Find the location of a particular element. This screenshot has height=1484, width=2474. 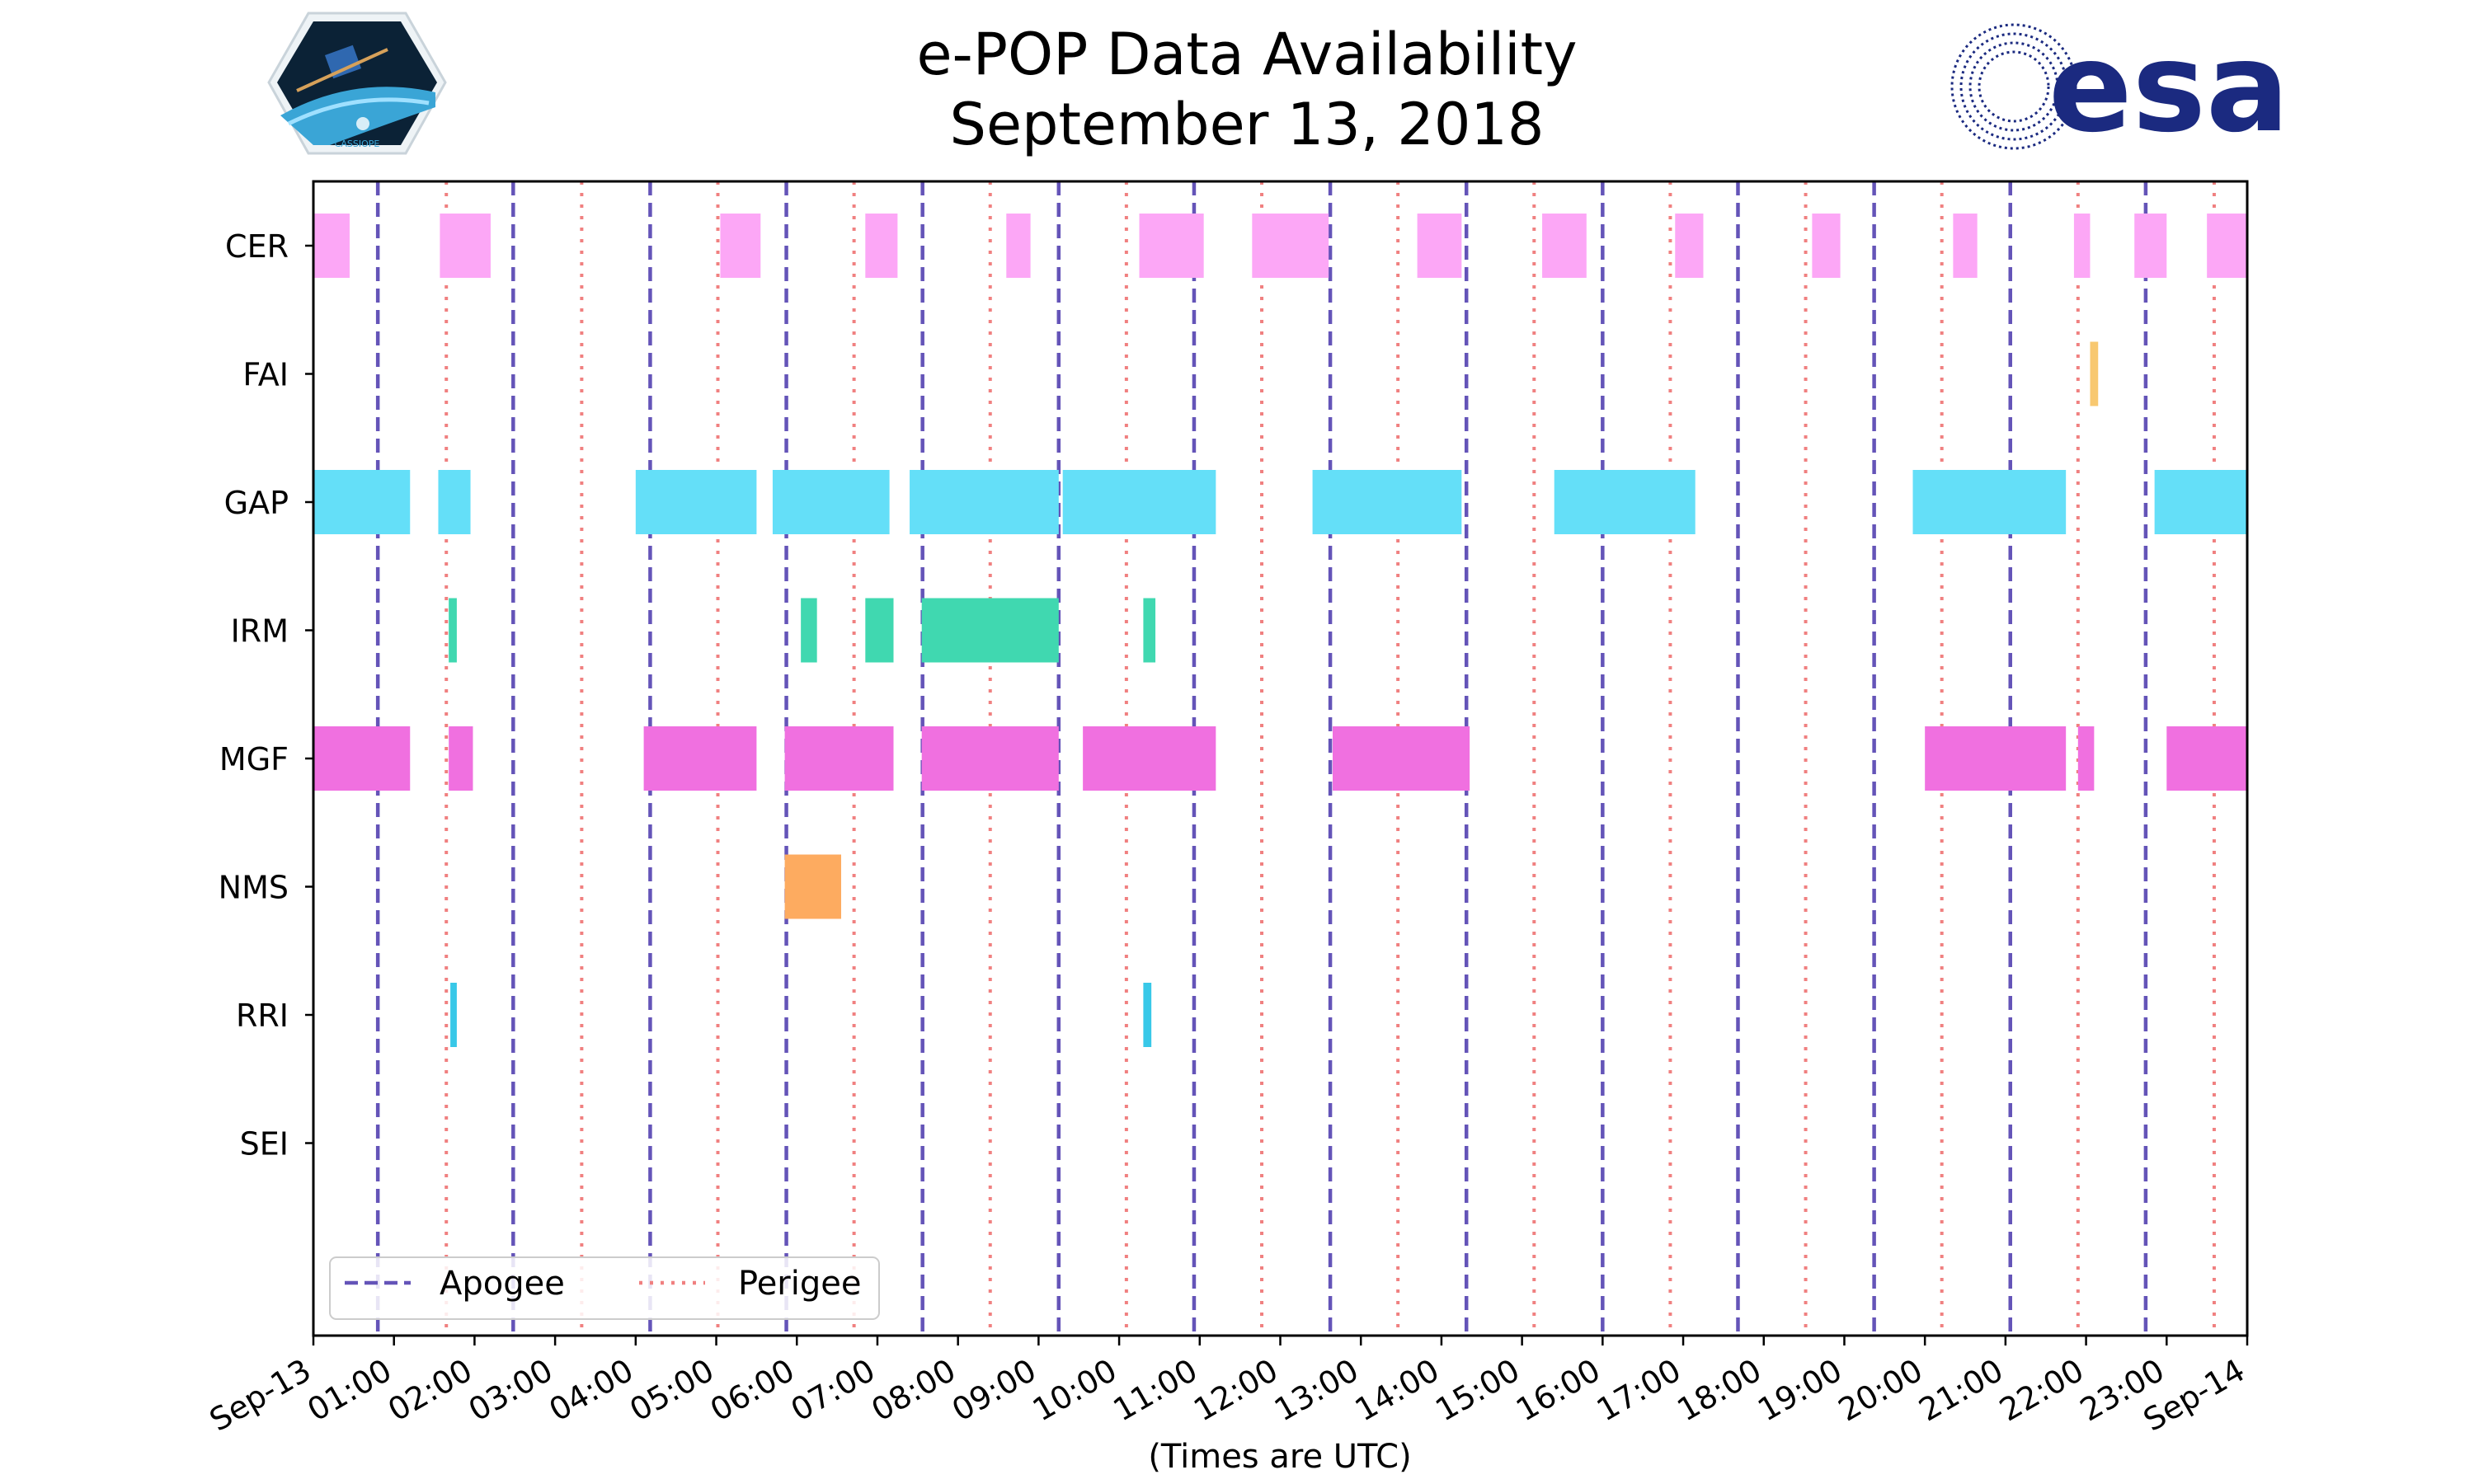

chart-title: e-POP Data Availability is located at coordinates (1246, 54).